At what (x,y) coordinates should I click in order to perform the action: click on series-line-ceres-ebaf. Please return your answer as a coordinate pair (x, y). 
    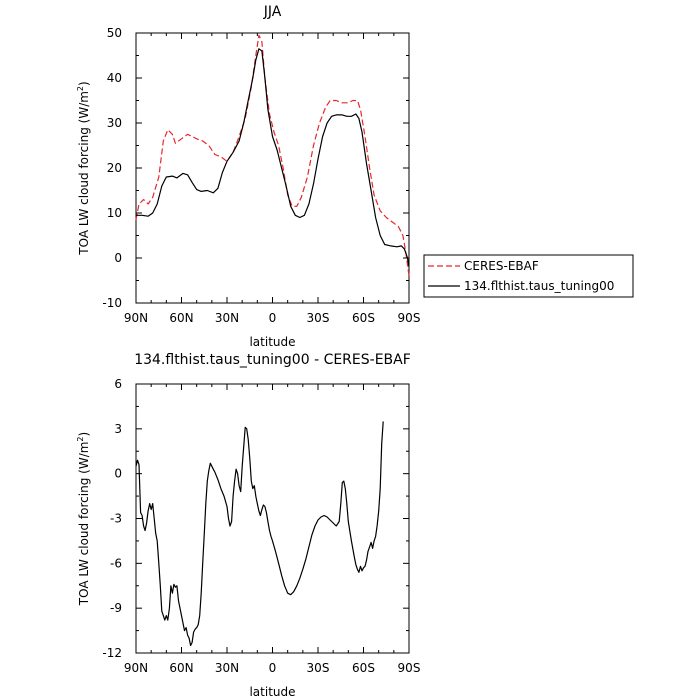
    Looking at the image, I should click on (272, 155).